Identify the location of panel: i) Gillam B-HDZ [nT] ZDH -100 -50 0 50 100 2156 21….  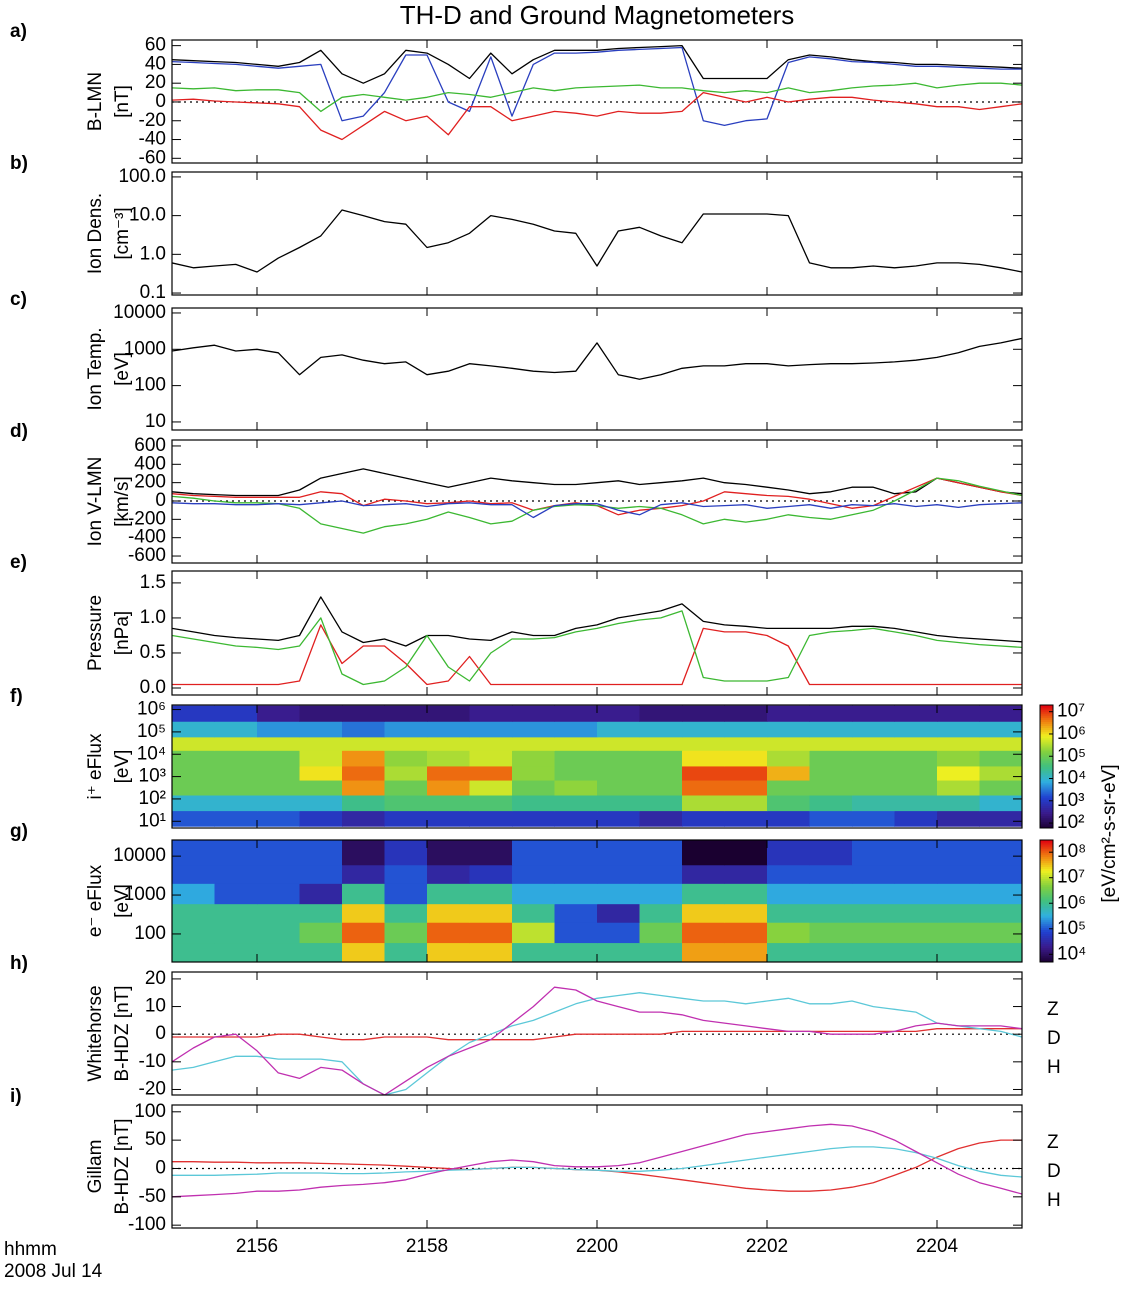
(535, 1171).